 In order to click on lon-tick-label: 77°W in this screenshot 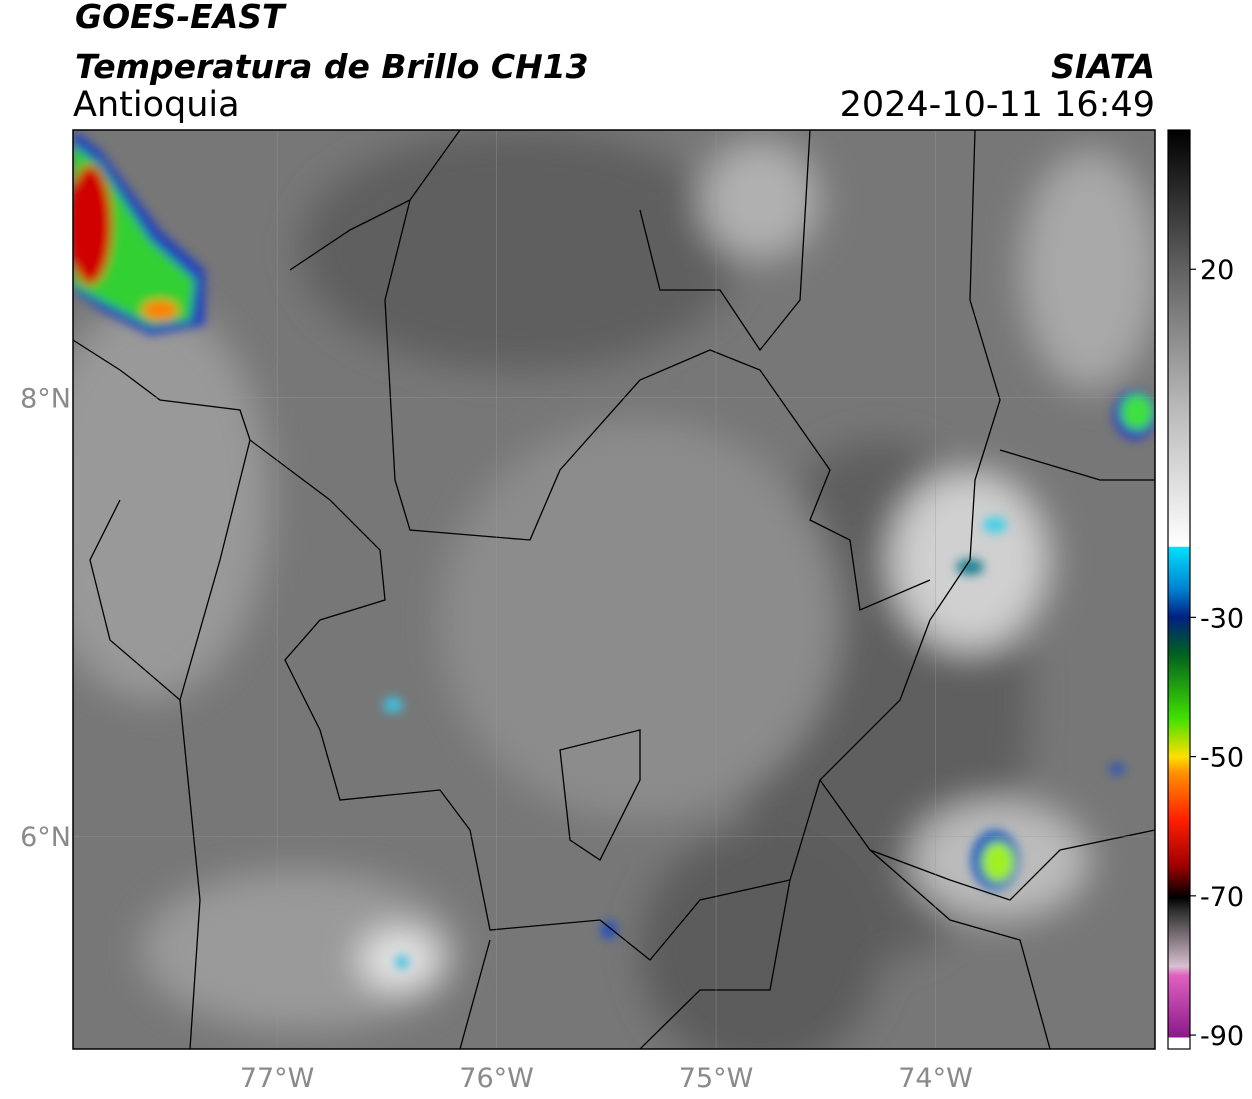, I will do `click(277, 1078)`.